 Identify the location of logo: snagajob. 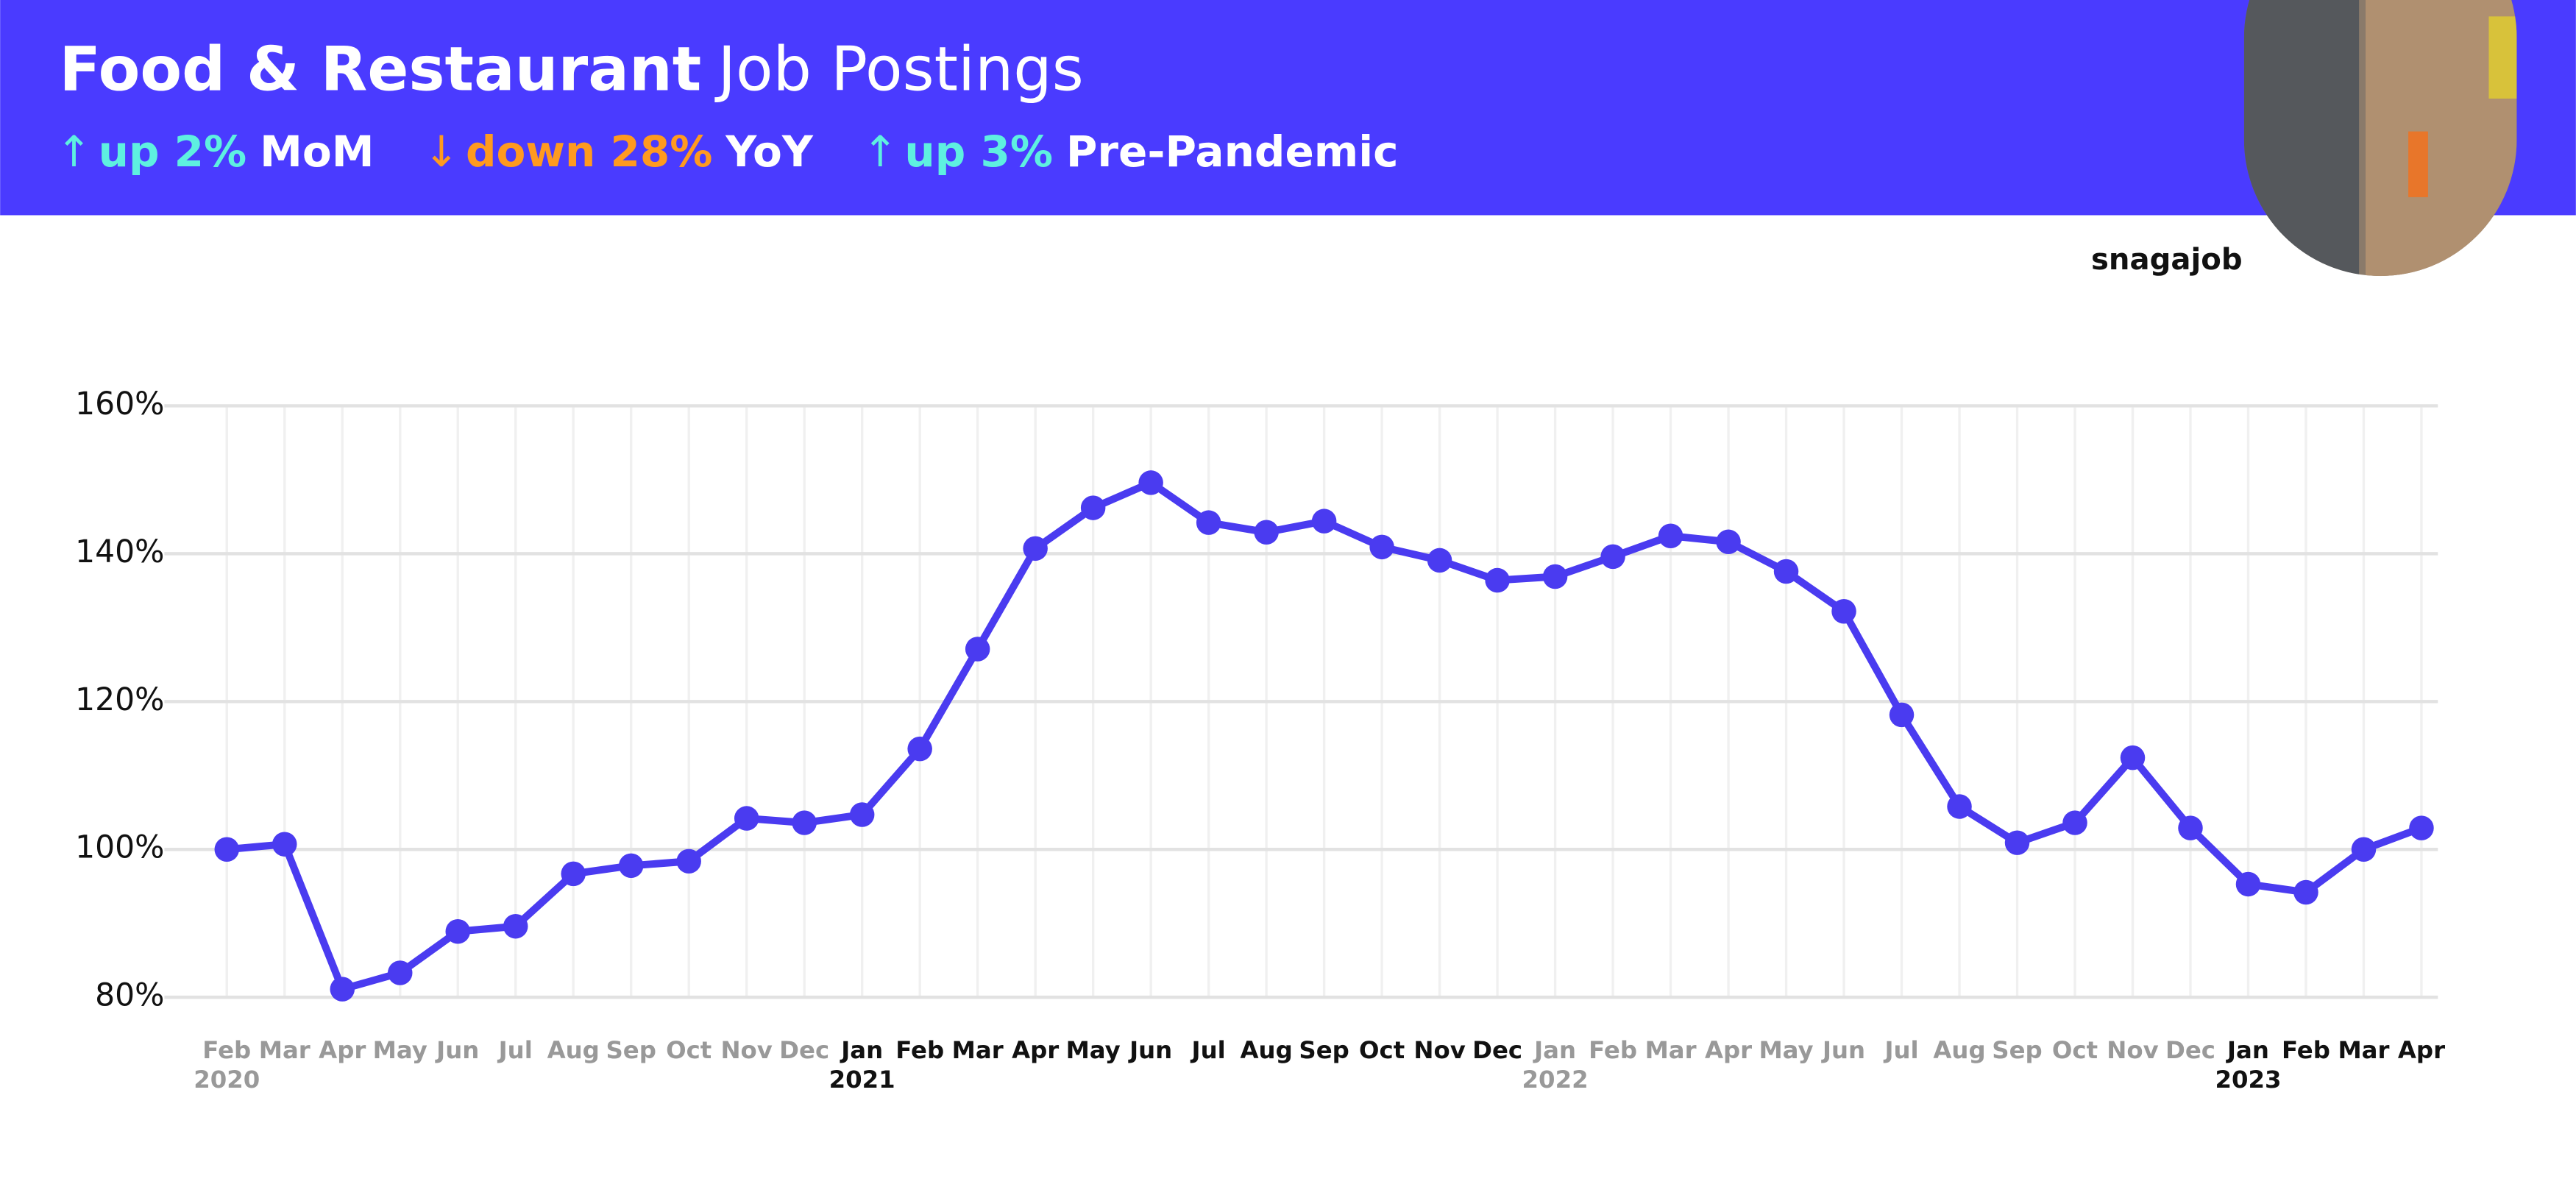
(2167, 260).